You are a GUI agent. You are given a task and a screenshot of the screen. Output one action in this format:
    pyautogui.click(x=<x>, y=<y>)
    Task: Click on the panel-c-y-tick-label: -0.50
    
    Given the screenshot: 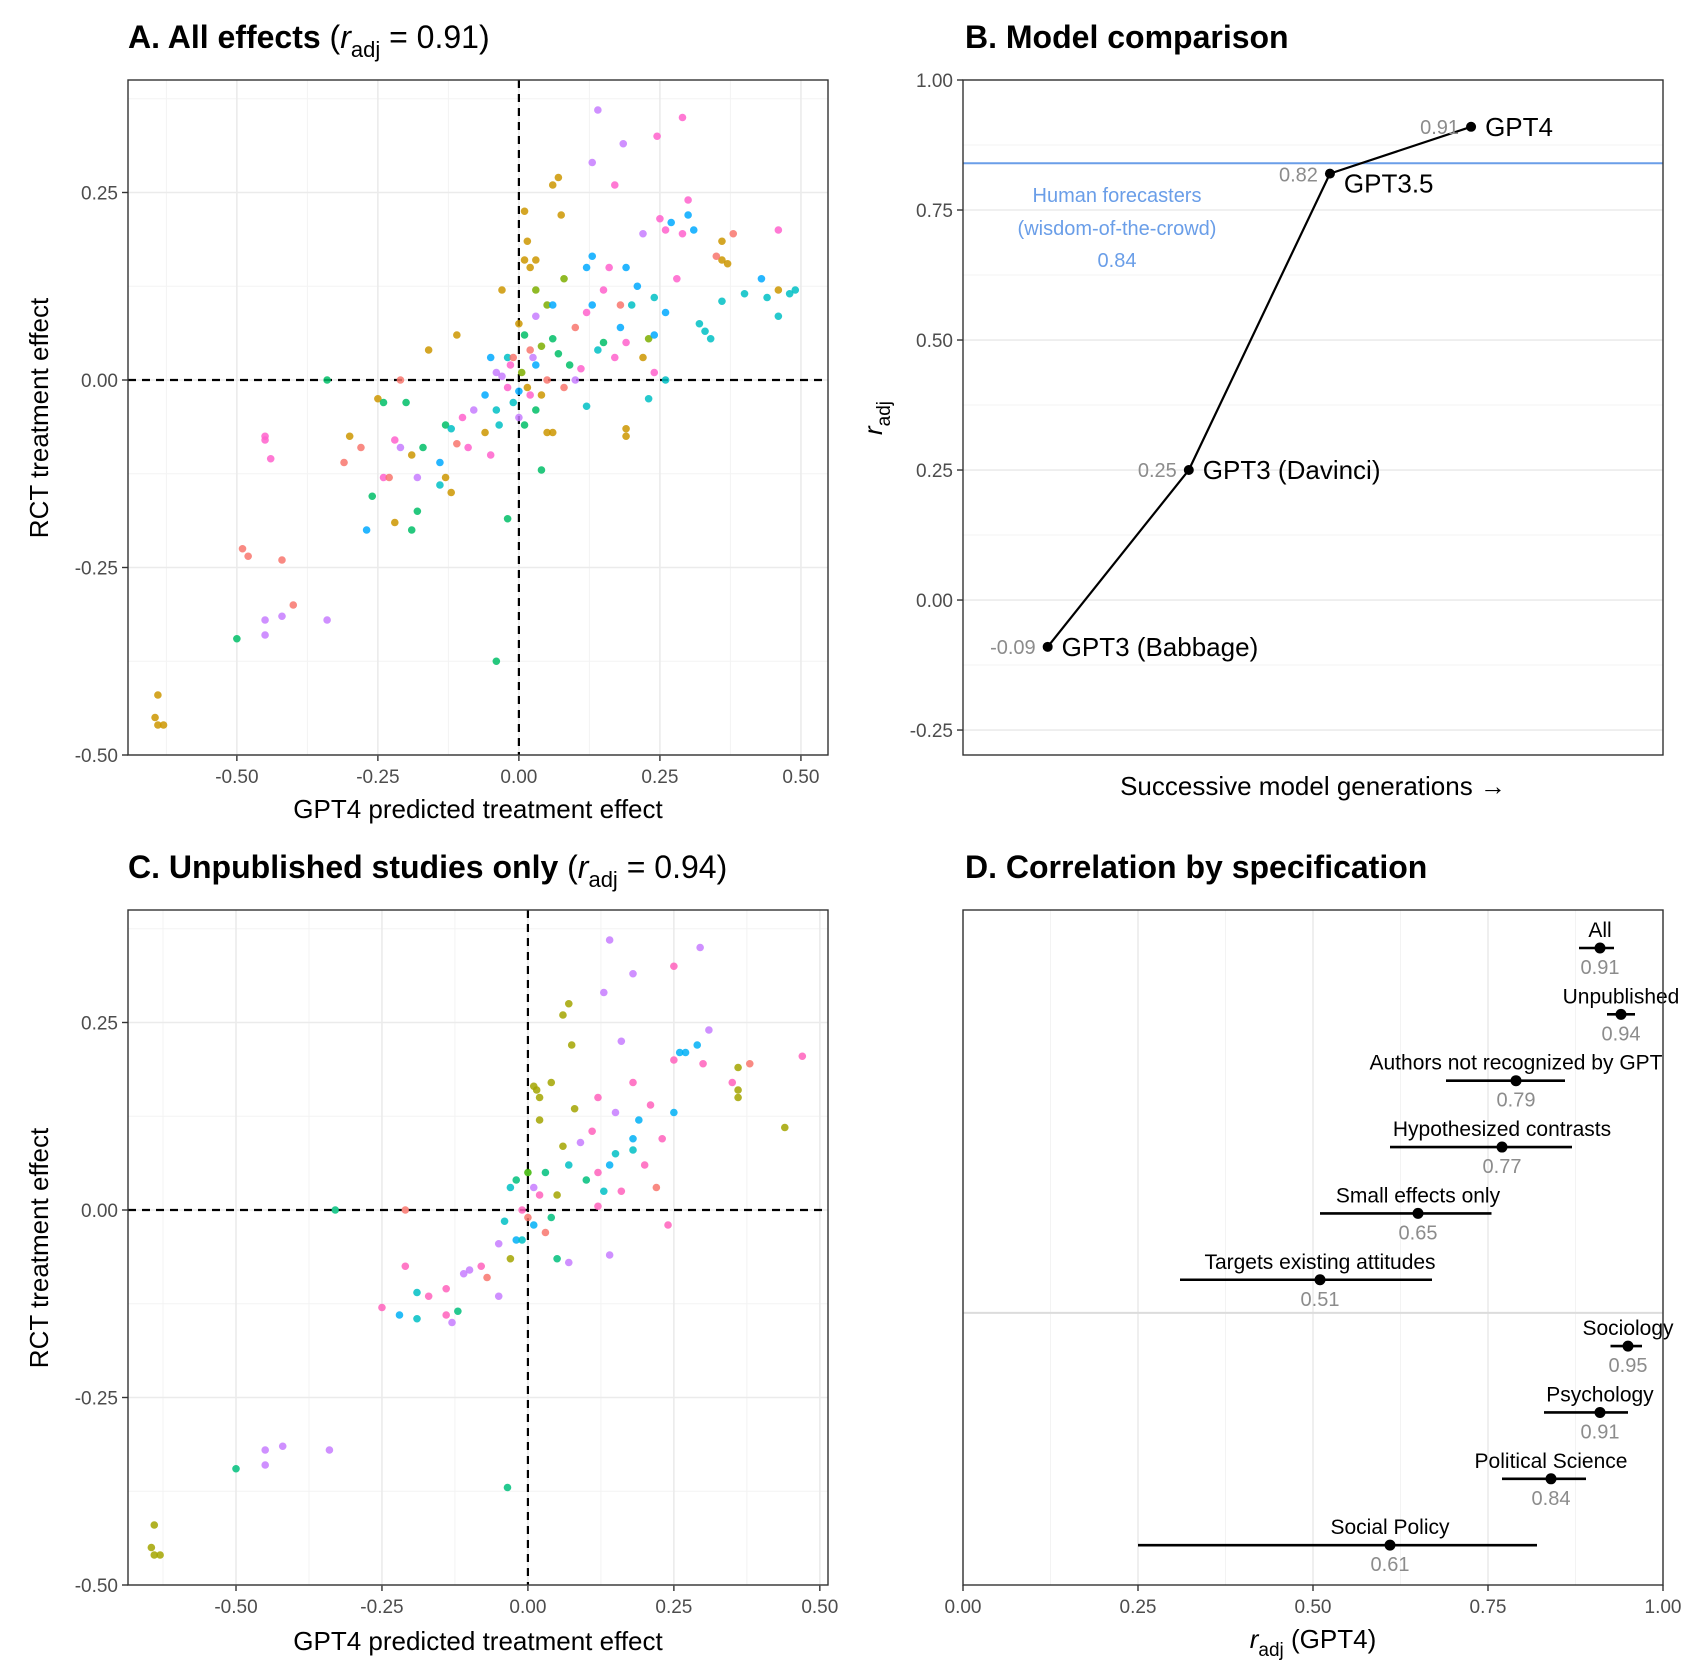 What is the action you would take?
    pyautogui.click(x=96, y=1586)
    